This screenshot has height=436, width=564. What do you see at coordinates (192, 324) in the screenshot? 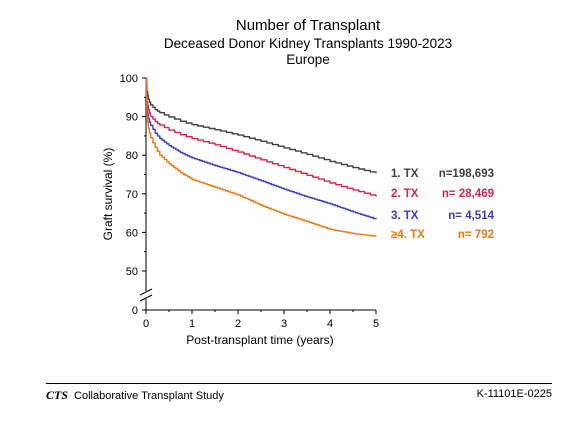
I see `x-tick-label: 1` at bounding box center [192, 324].